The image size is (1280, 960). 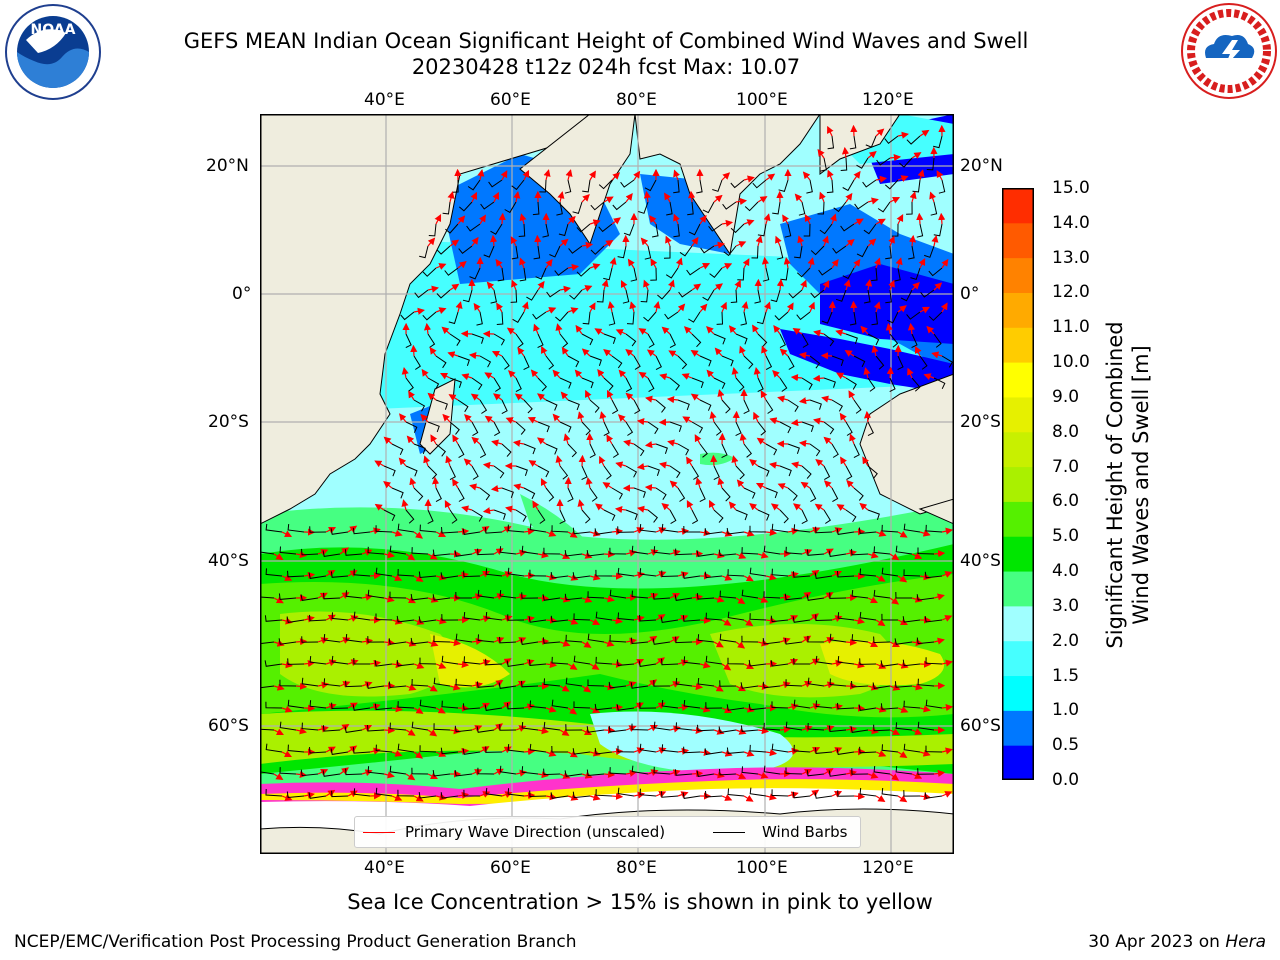 I want to click on australia-land, so click(x=906, y=444).